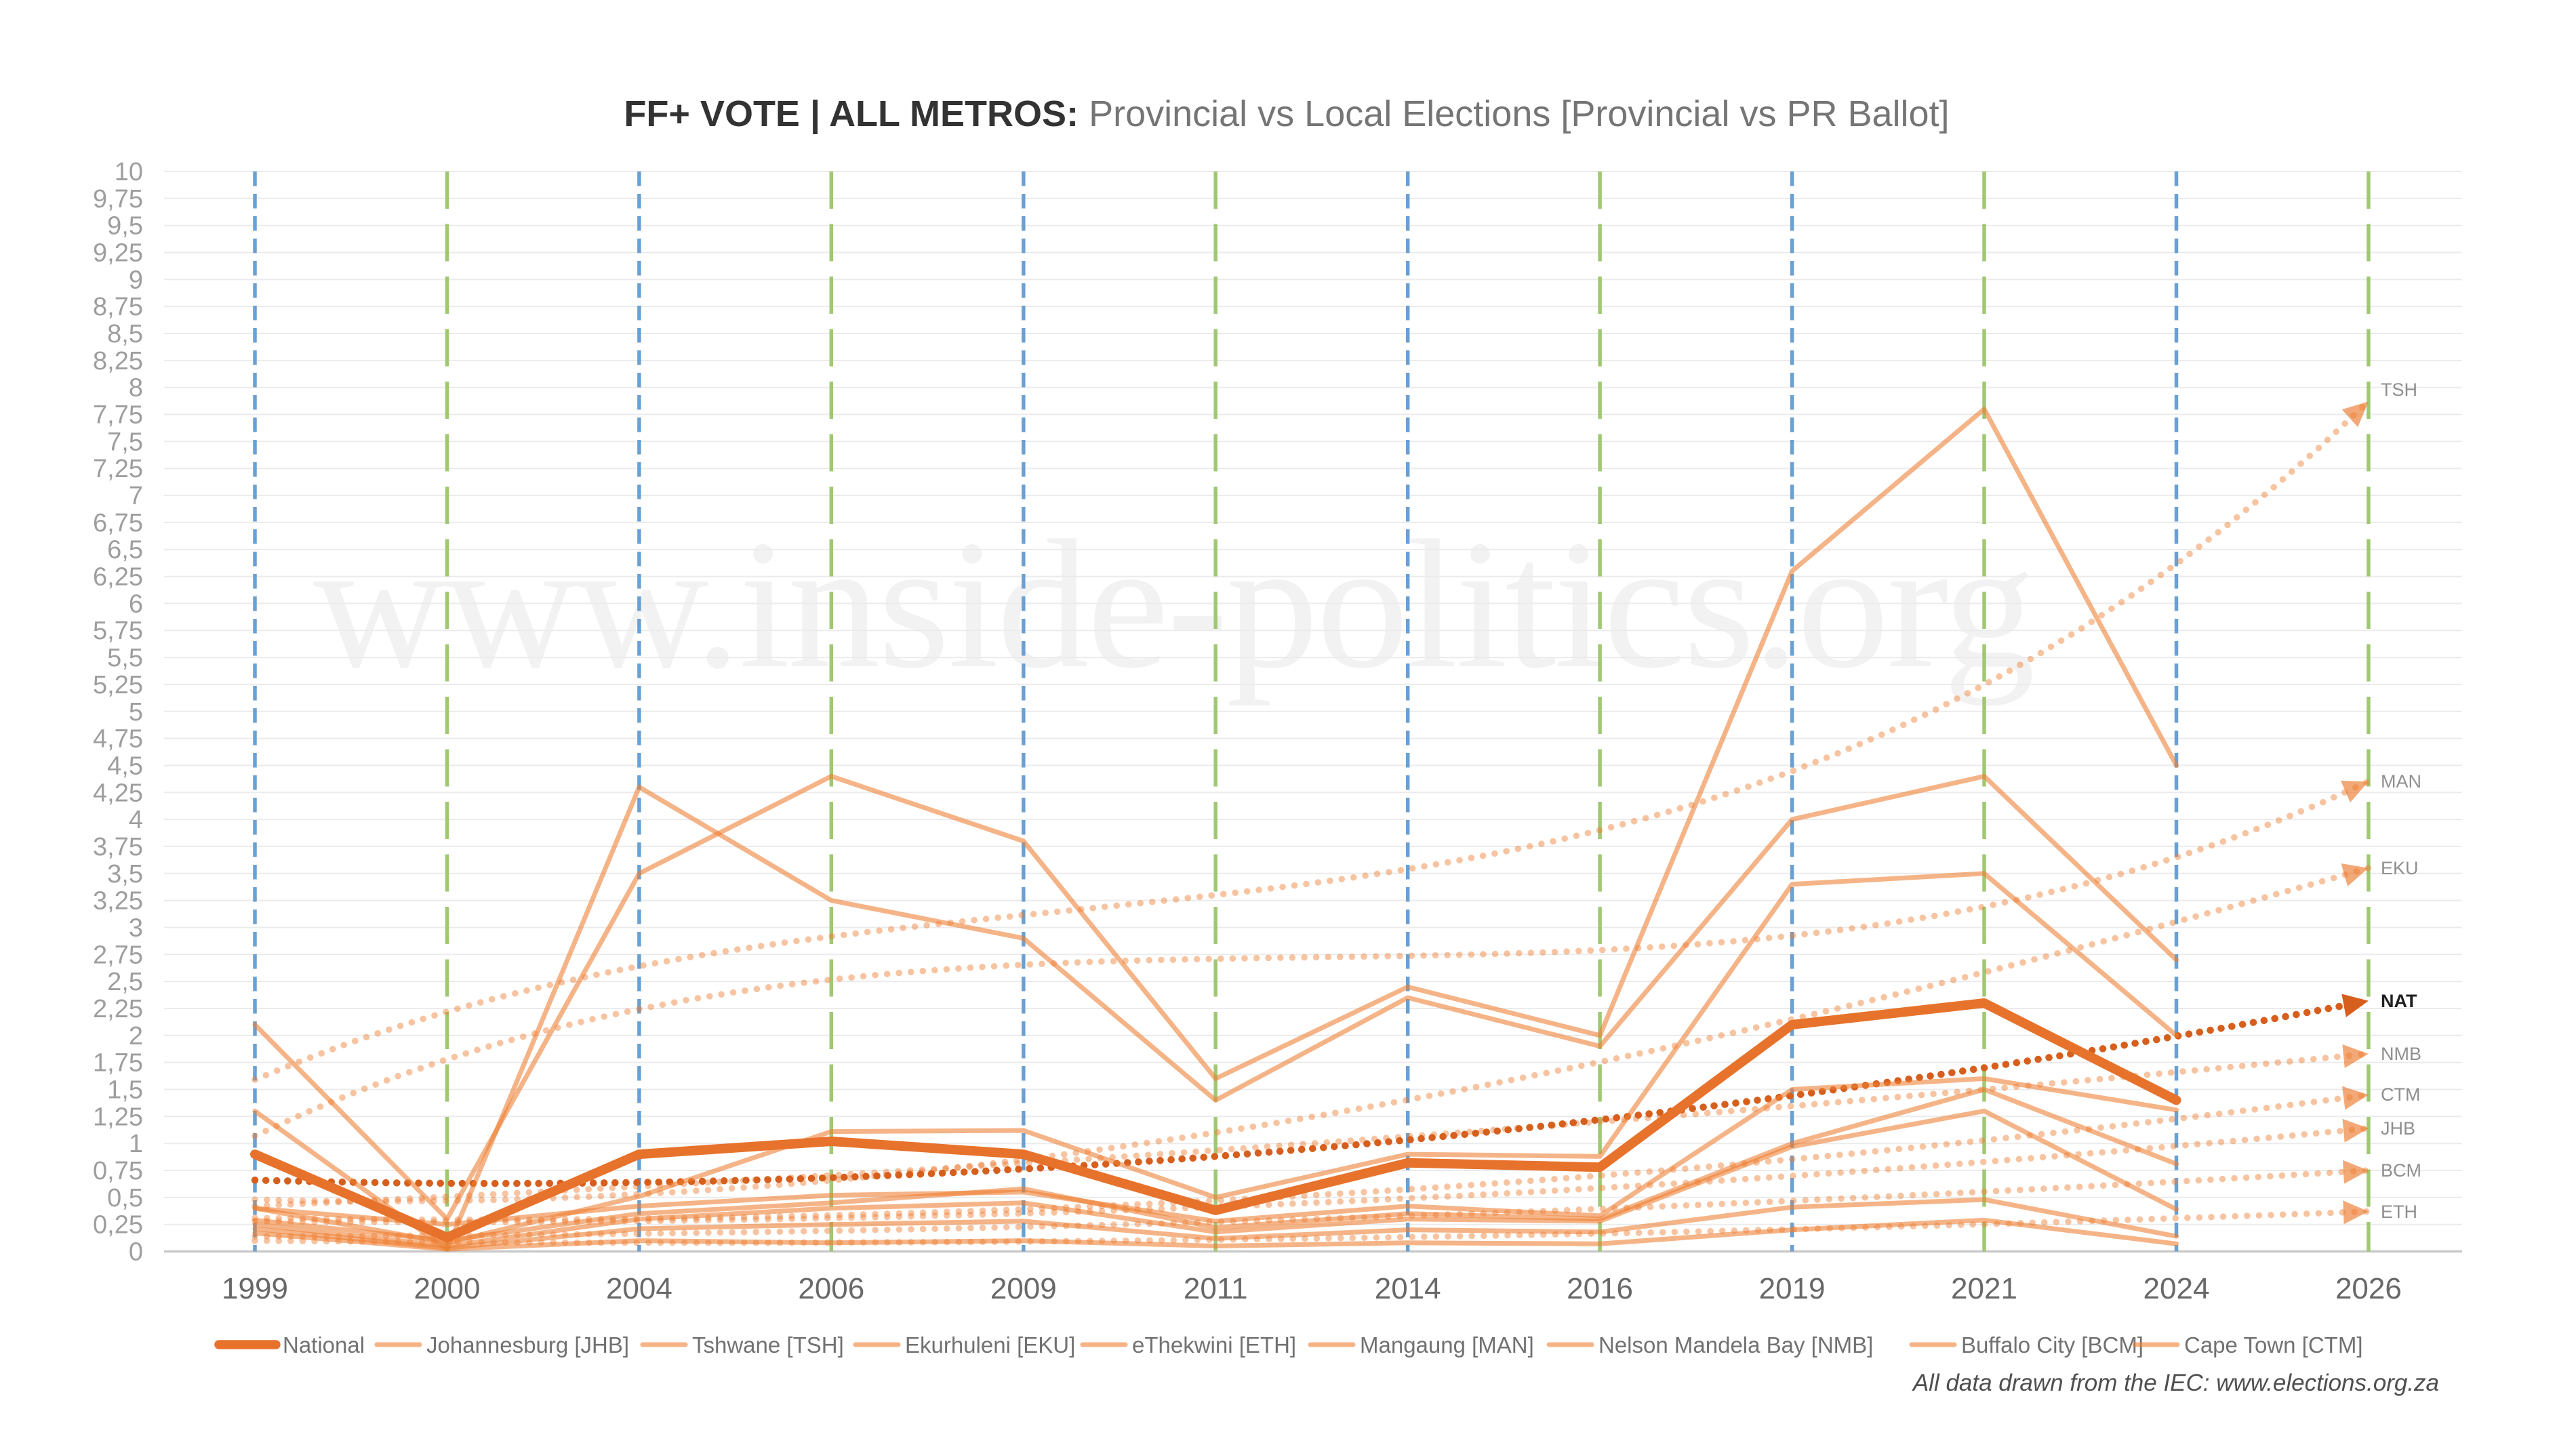 Image resolution: width=2576 pixels, height=1449 pixels. Describe the element at coordinates (118, 1117) in the screenshot. I see `svg-text: 1,25` at that location.